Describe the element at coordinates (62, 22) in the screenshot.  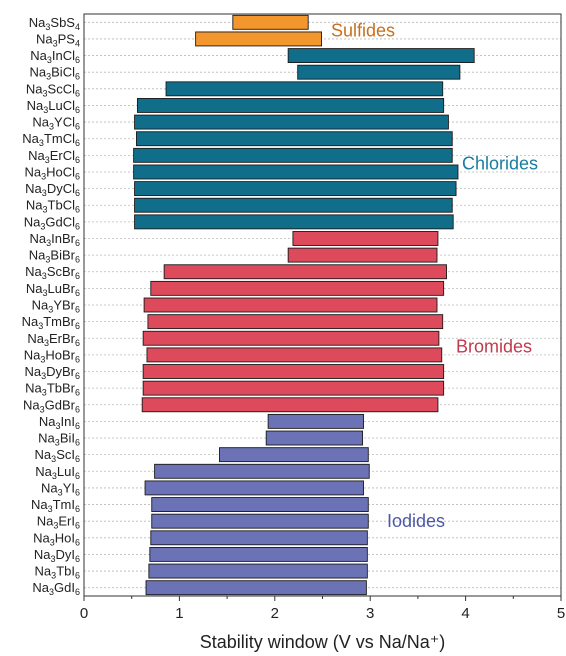
I see `formula-text: SbS` at that location.